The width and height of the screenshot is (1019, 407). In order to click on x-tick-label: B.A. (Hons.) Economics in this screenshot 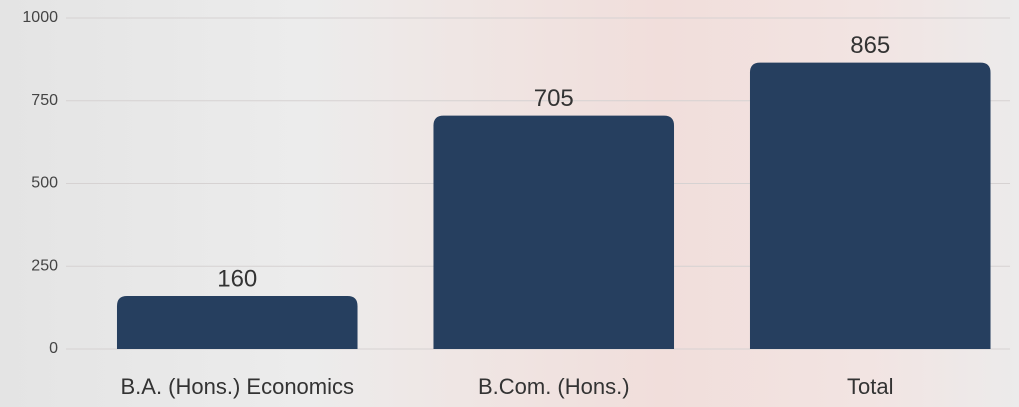, I will do `click(237, 386)`.